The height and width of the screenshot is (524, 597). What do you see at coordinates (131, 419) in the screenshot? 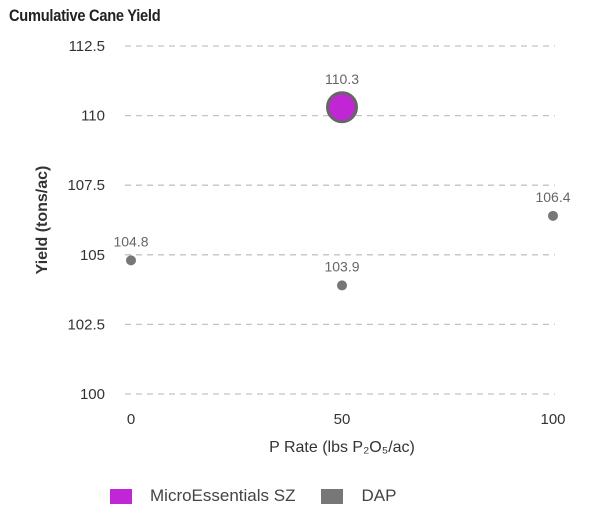
I see `x-tick-label: 0` at bounding box center [131, 419].